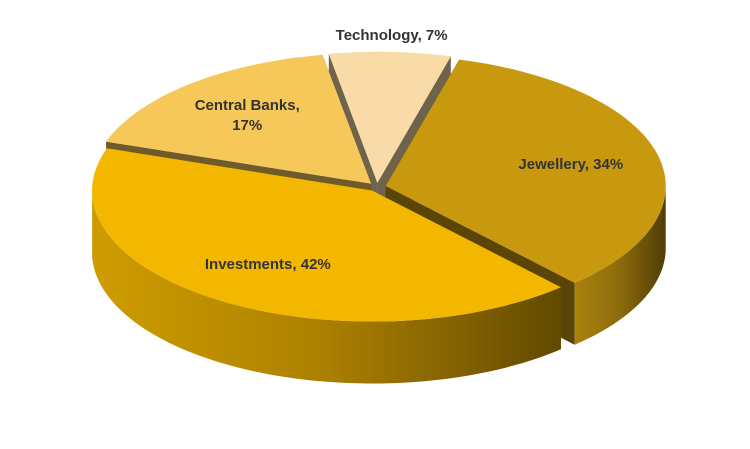 This screenshot has width=750, height=449. What do you see at coordinates (571, 165) in the screenshot?
I see `data-label: Jewellery, 34%` at bounding box center [571, 165].